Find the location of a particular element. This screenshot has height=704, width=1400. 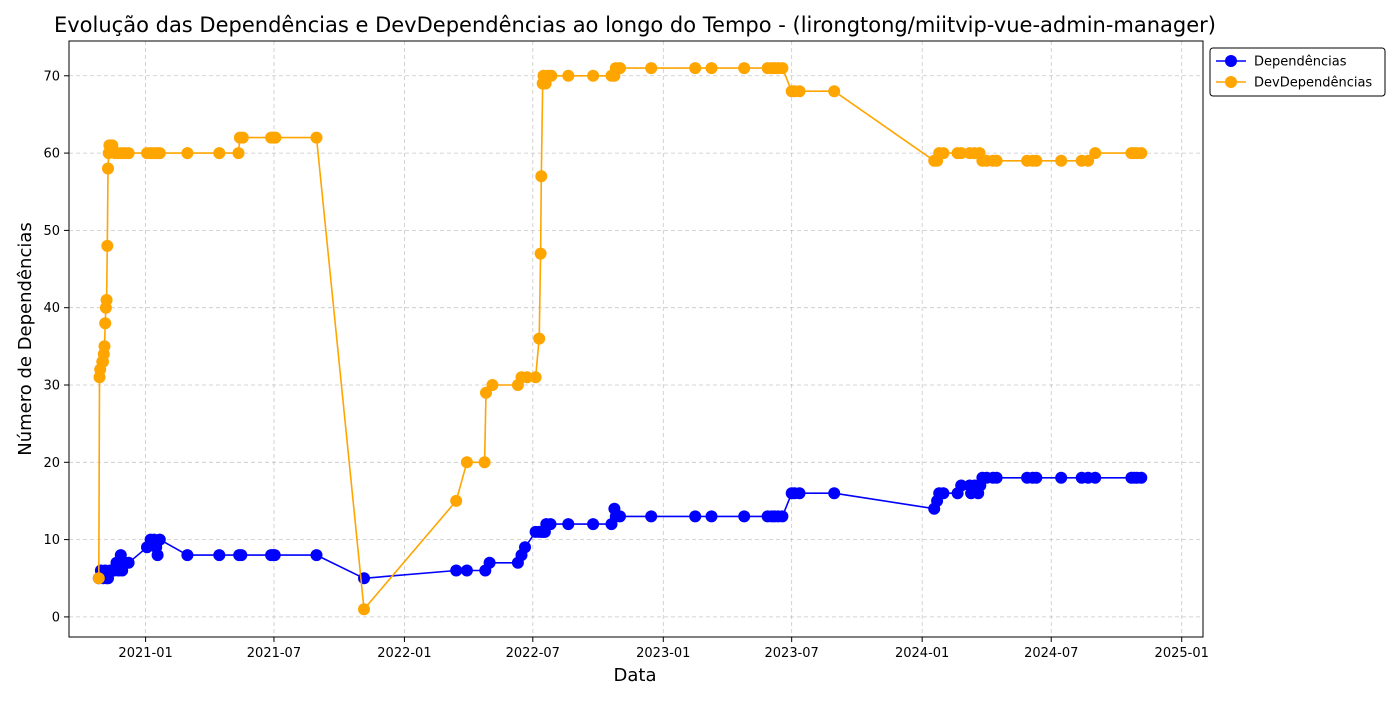

y-axis: 0 10 20 30 40 50 60 70 is located at coordinates (56, 347).